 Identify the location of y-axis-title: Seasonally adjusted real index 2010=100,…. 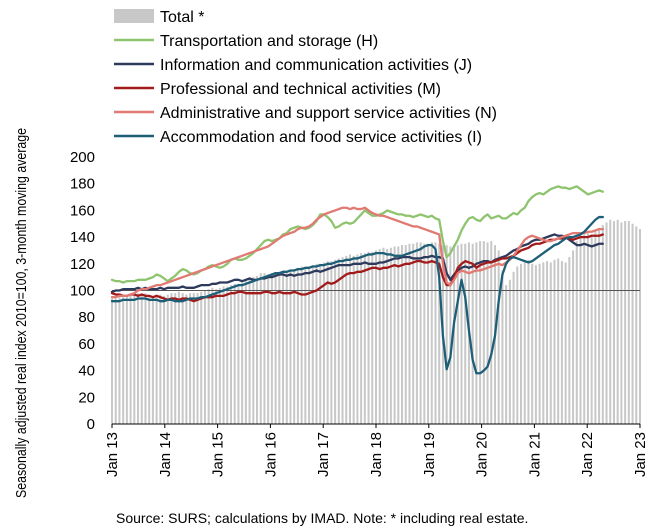
(21, 313).